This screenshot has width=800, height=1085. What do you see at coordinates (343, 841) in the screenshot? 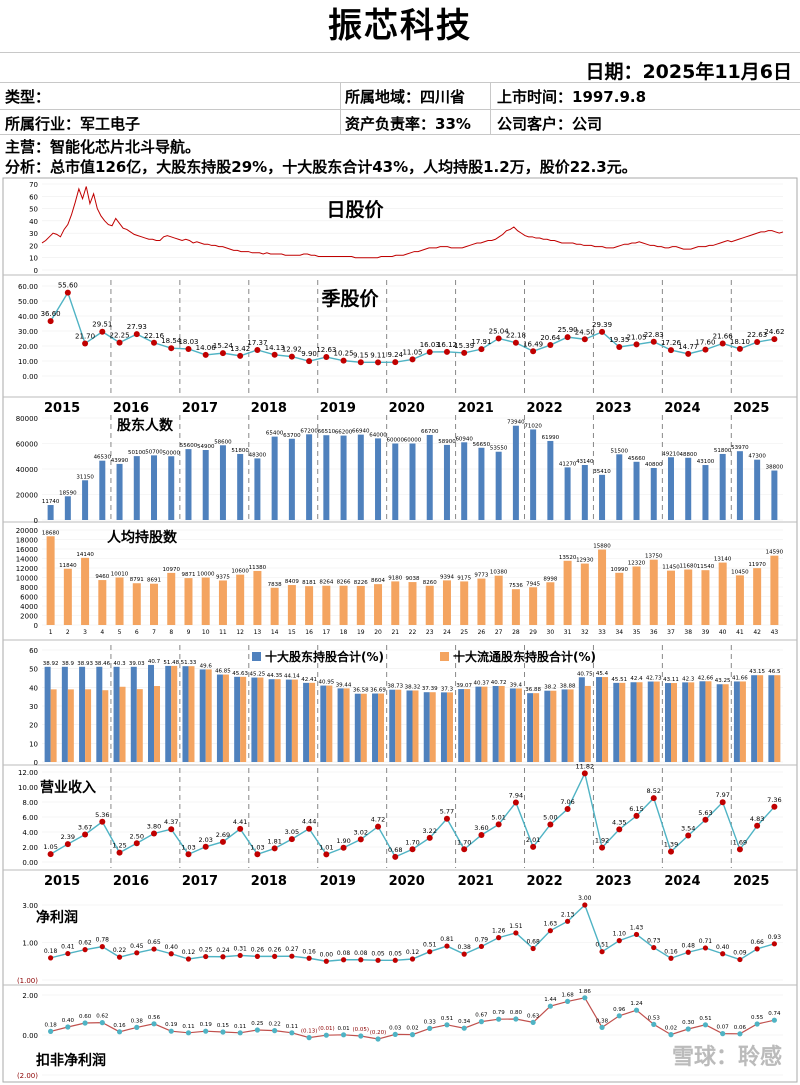
I see `revenue-label: 1.90` at bounding box center [343, 841].